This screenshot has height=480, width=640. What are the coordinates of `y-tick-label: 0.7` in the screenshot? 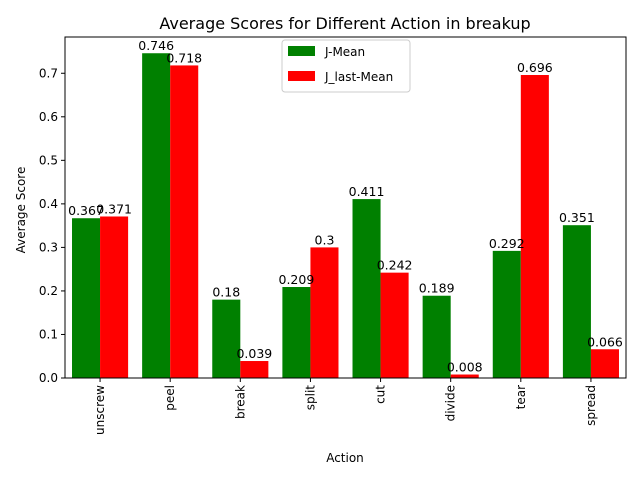 It's located at (48, 73).